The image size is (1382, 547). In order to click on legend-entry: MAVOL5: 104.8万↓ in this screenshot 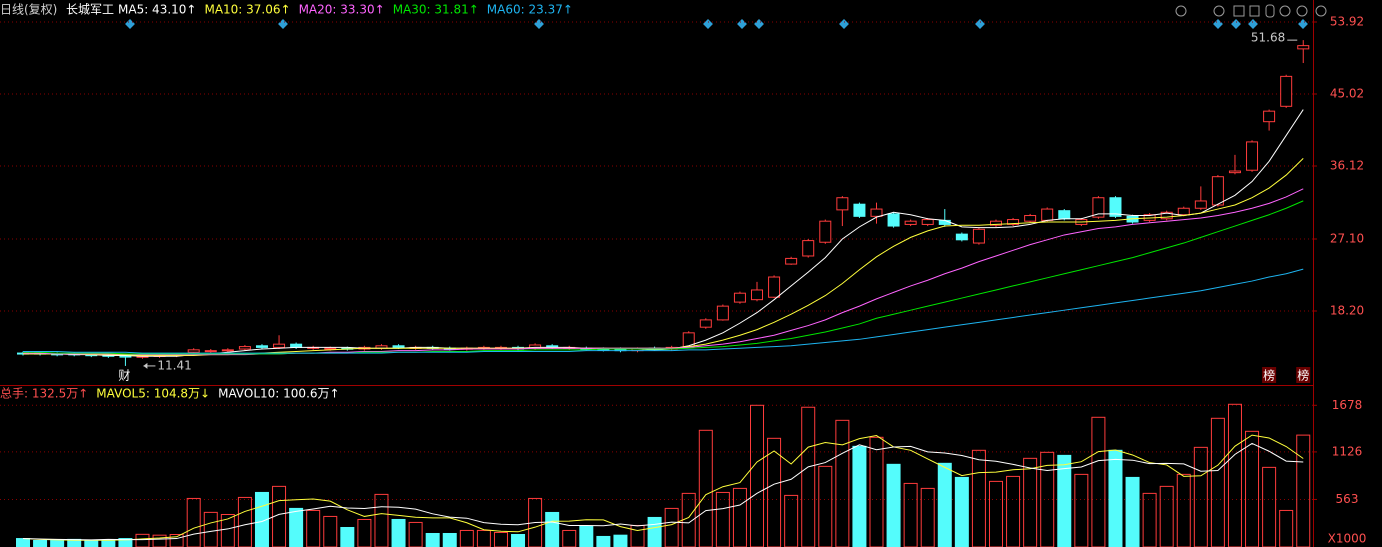, I will do `click(153, 394)`.